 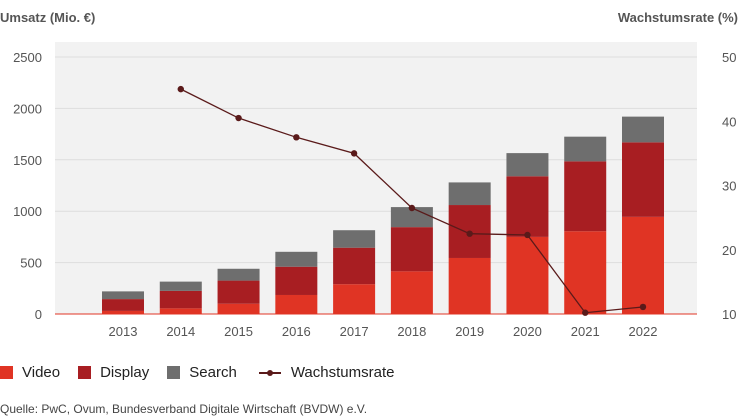 What do you see at coordinates (729, 250) in the screenshot?
I see `right-tick-label: 20` at bounding box center [729, 250].